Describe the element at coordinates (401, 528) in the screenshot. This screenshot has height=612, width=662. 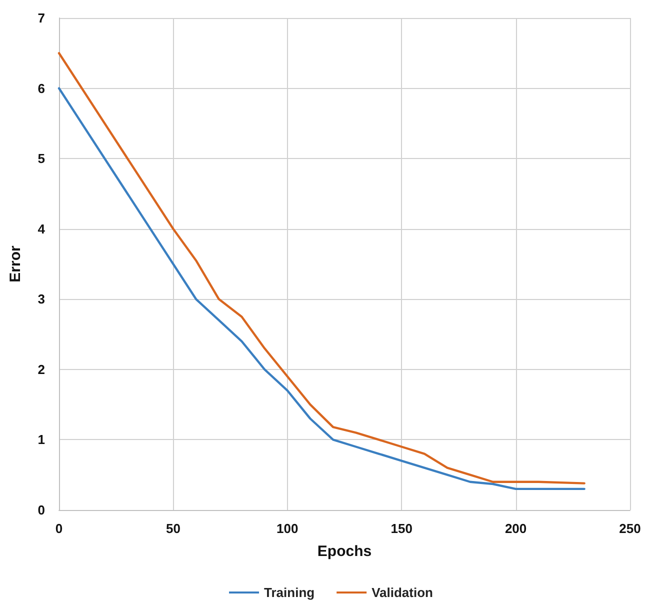
I see `x-tick-label: 150` at that location.